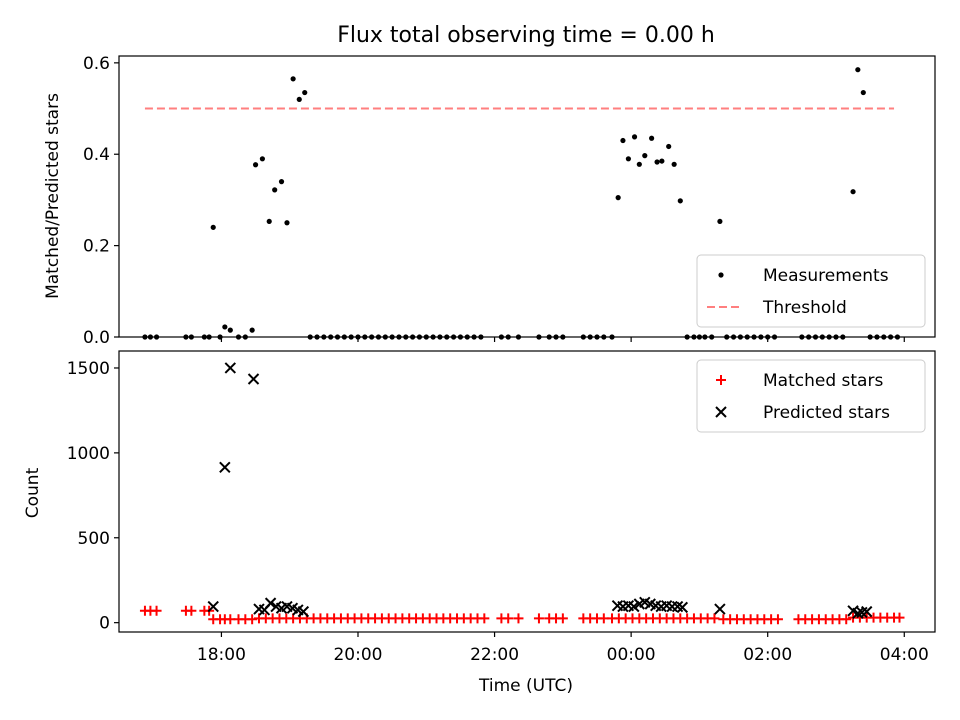 The image size is (960, 720). What do you see at coordinates (53, 196) in the screenshot?
I see `ratio-y-axis-label: Matched/Predicted stars` at bounding box center [53, 196].